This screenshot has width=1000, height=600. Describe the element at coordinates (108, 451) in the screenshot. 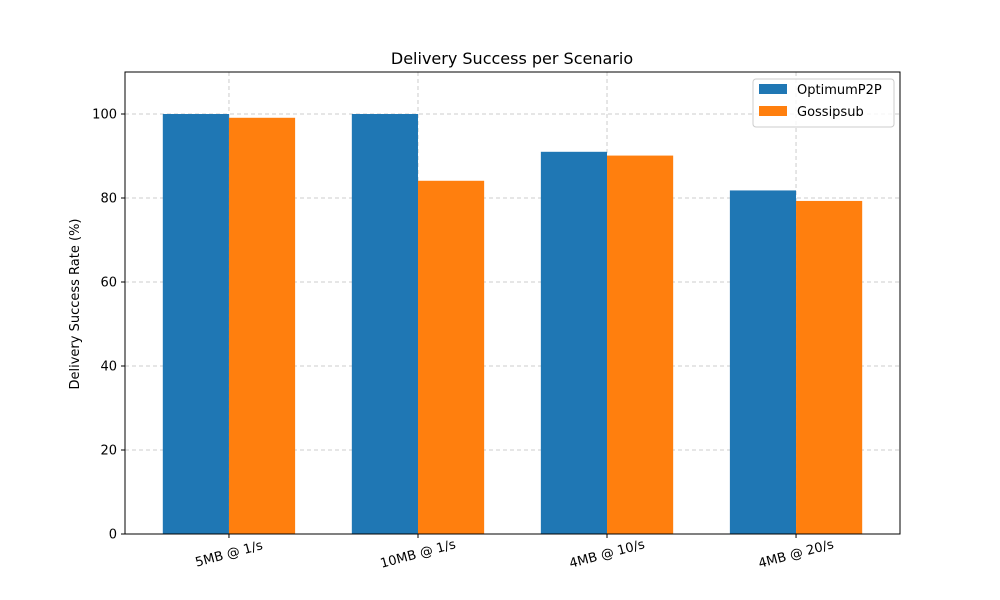

I see `y-tick-label-20: 20` at that location.